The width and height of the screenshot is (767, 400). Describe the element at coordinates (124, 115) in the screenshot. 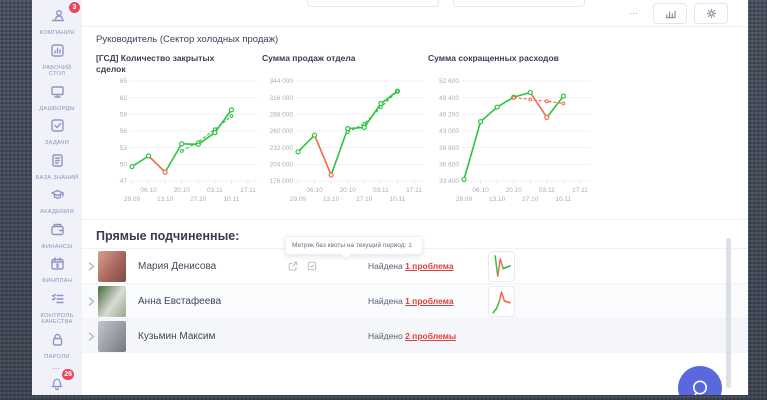

I see `svg-text: 59` at that location.